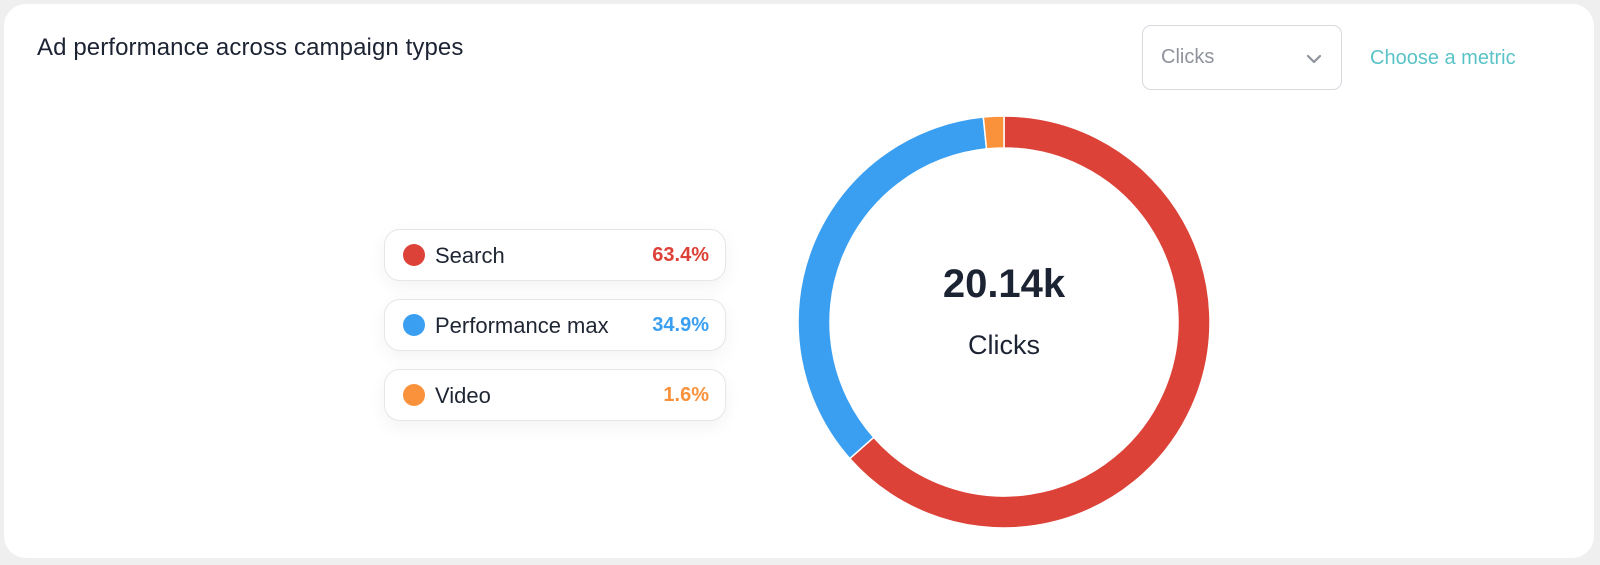 The image size is (1600, 565). I want to click on legend-item: Video 1.6%, so click(555, 395).